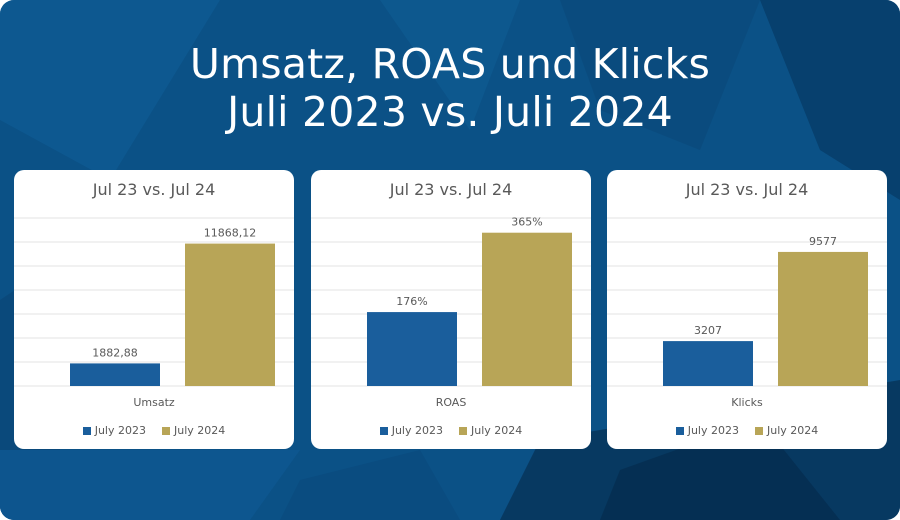 The image size is (900, 520). I want to click on data-label: 1882,88, so click(115, 352).